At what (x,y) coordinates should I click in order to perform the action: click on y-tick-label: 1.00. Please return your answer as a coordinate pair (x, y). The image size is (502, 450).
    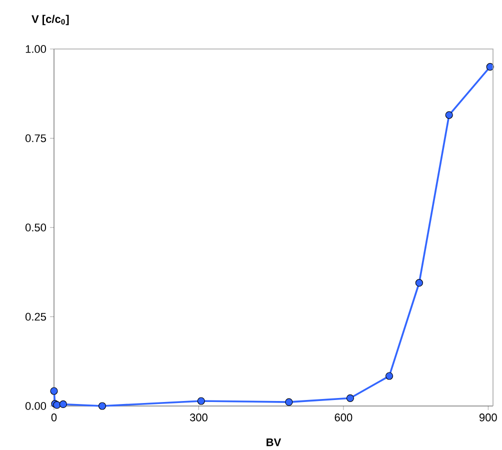
    Looking at the image, I should click on (36, 49).